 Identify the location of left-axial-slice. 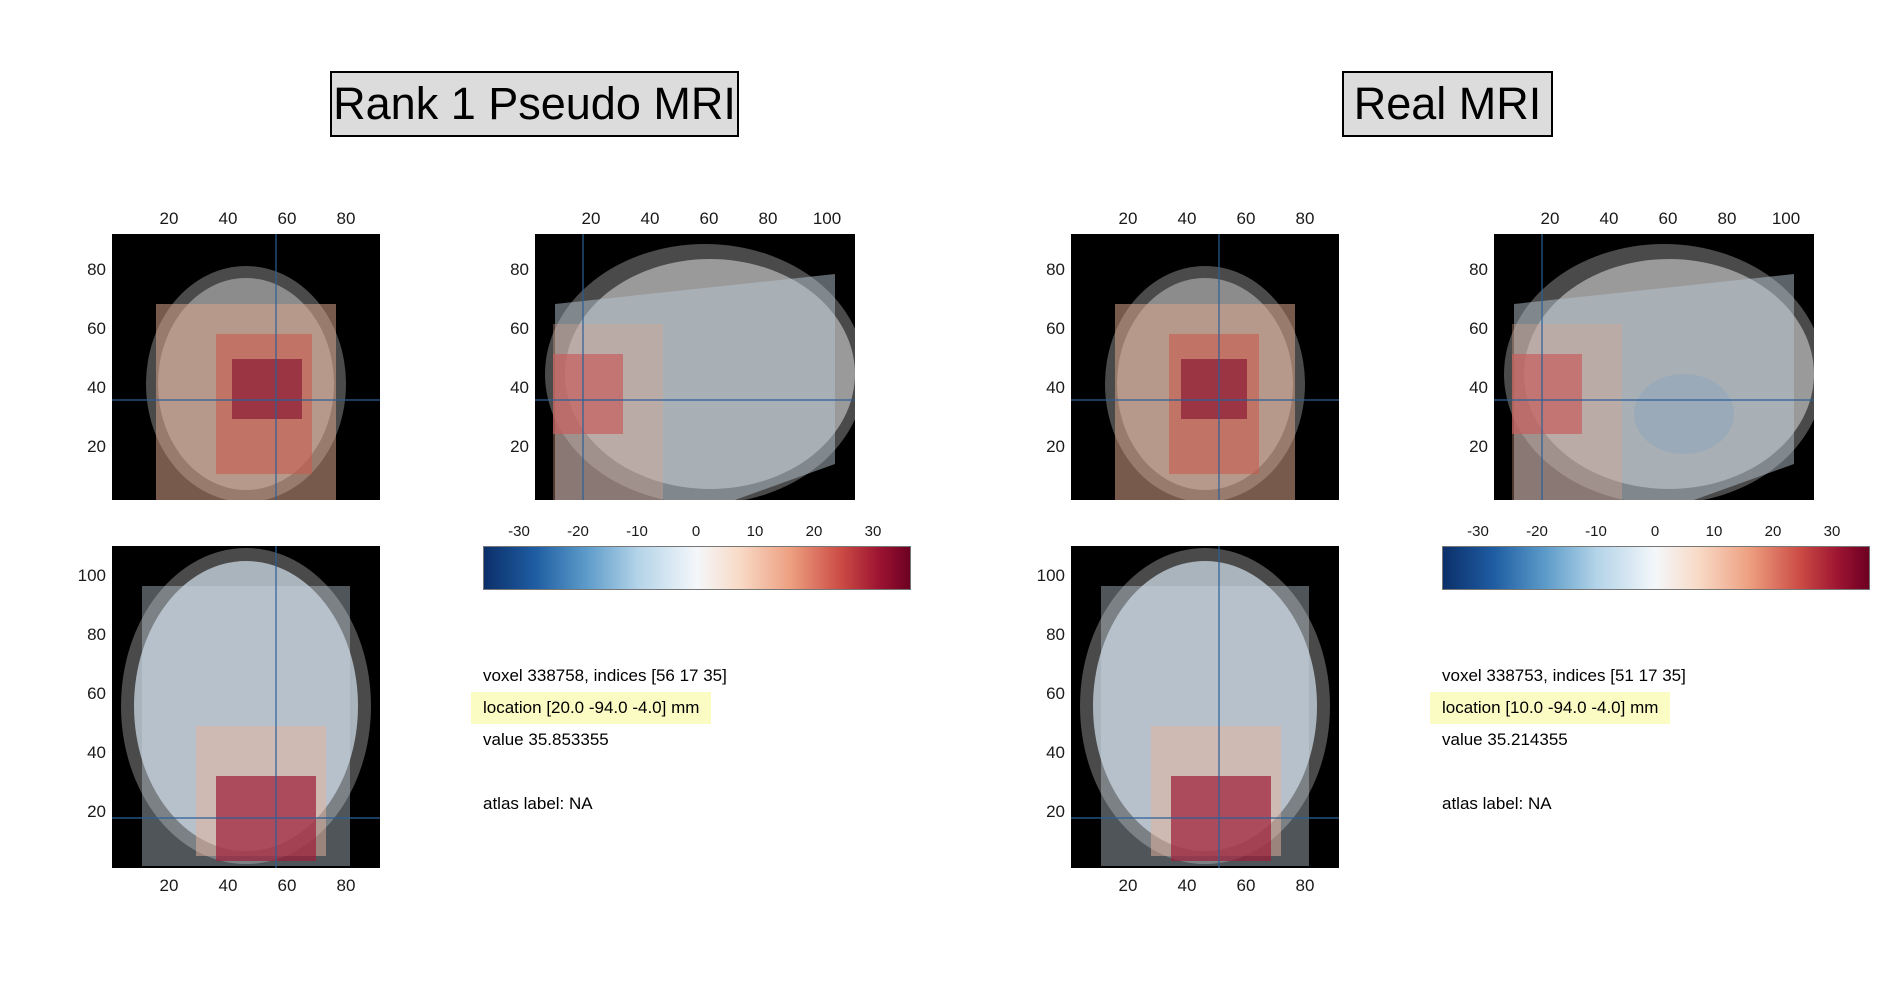
(246, 707).